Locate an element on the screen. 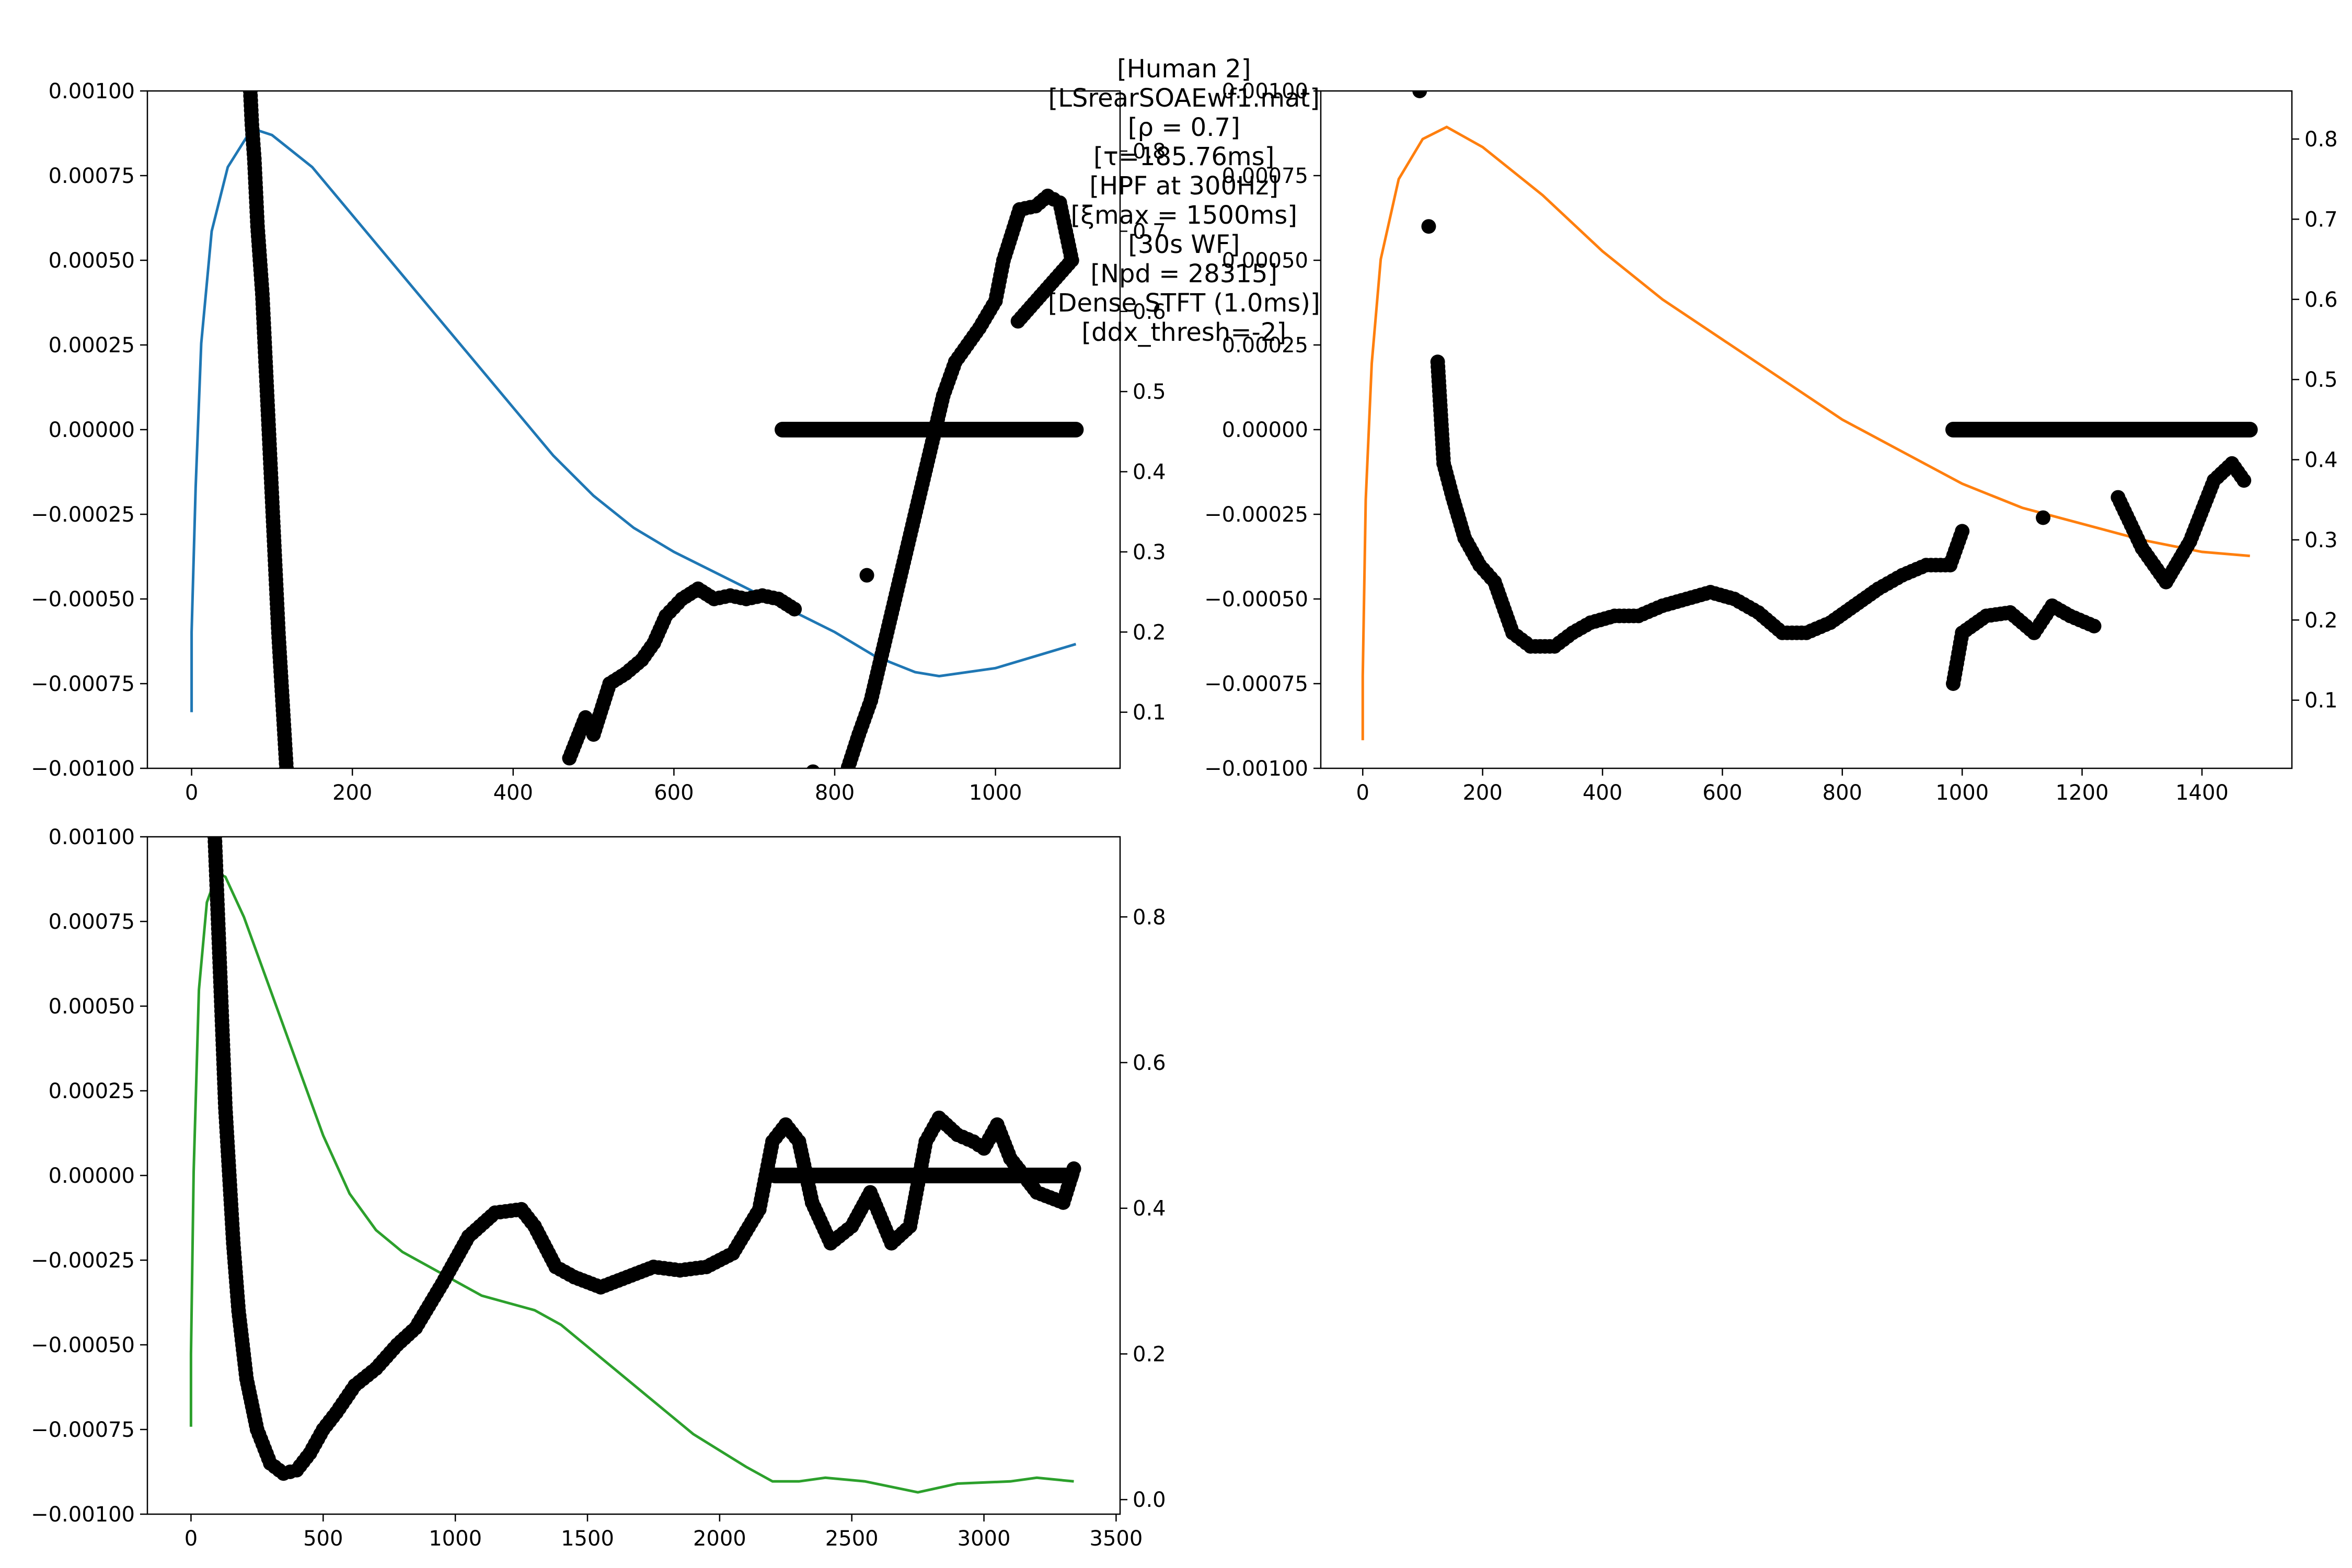  title-wf-length: [30s WF] is located at coordinates (1184, 244).